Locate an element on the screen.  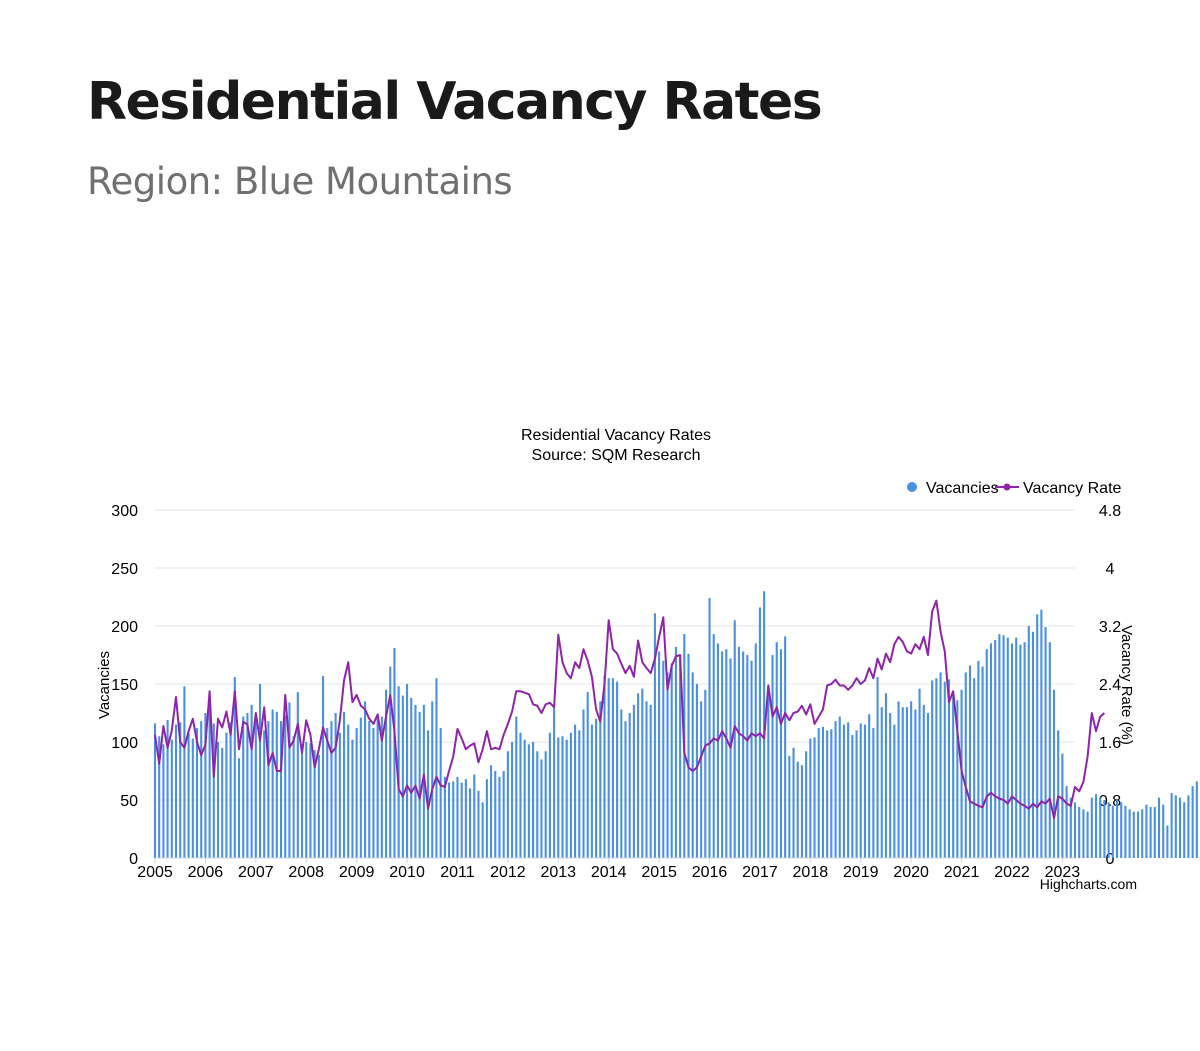
legend: Vacancies Vacancy Rate is located at coordinates (1014, 488).